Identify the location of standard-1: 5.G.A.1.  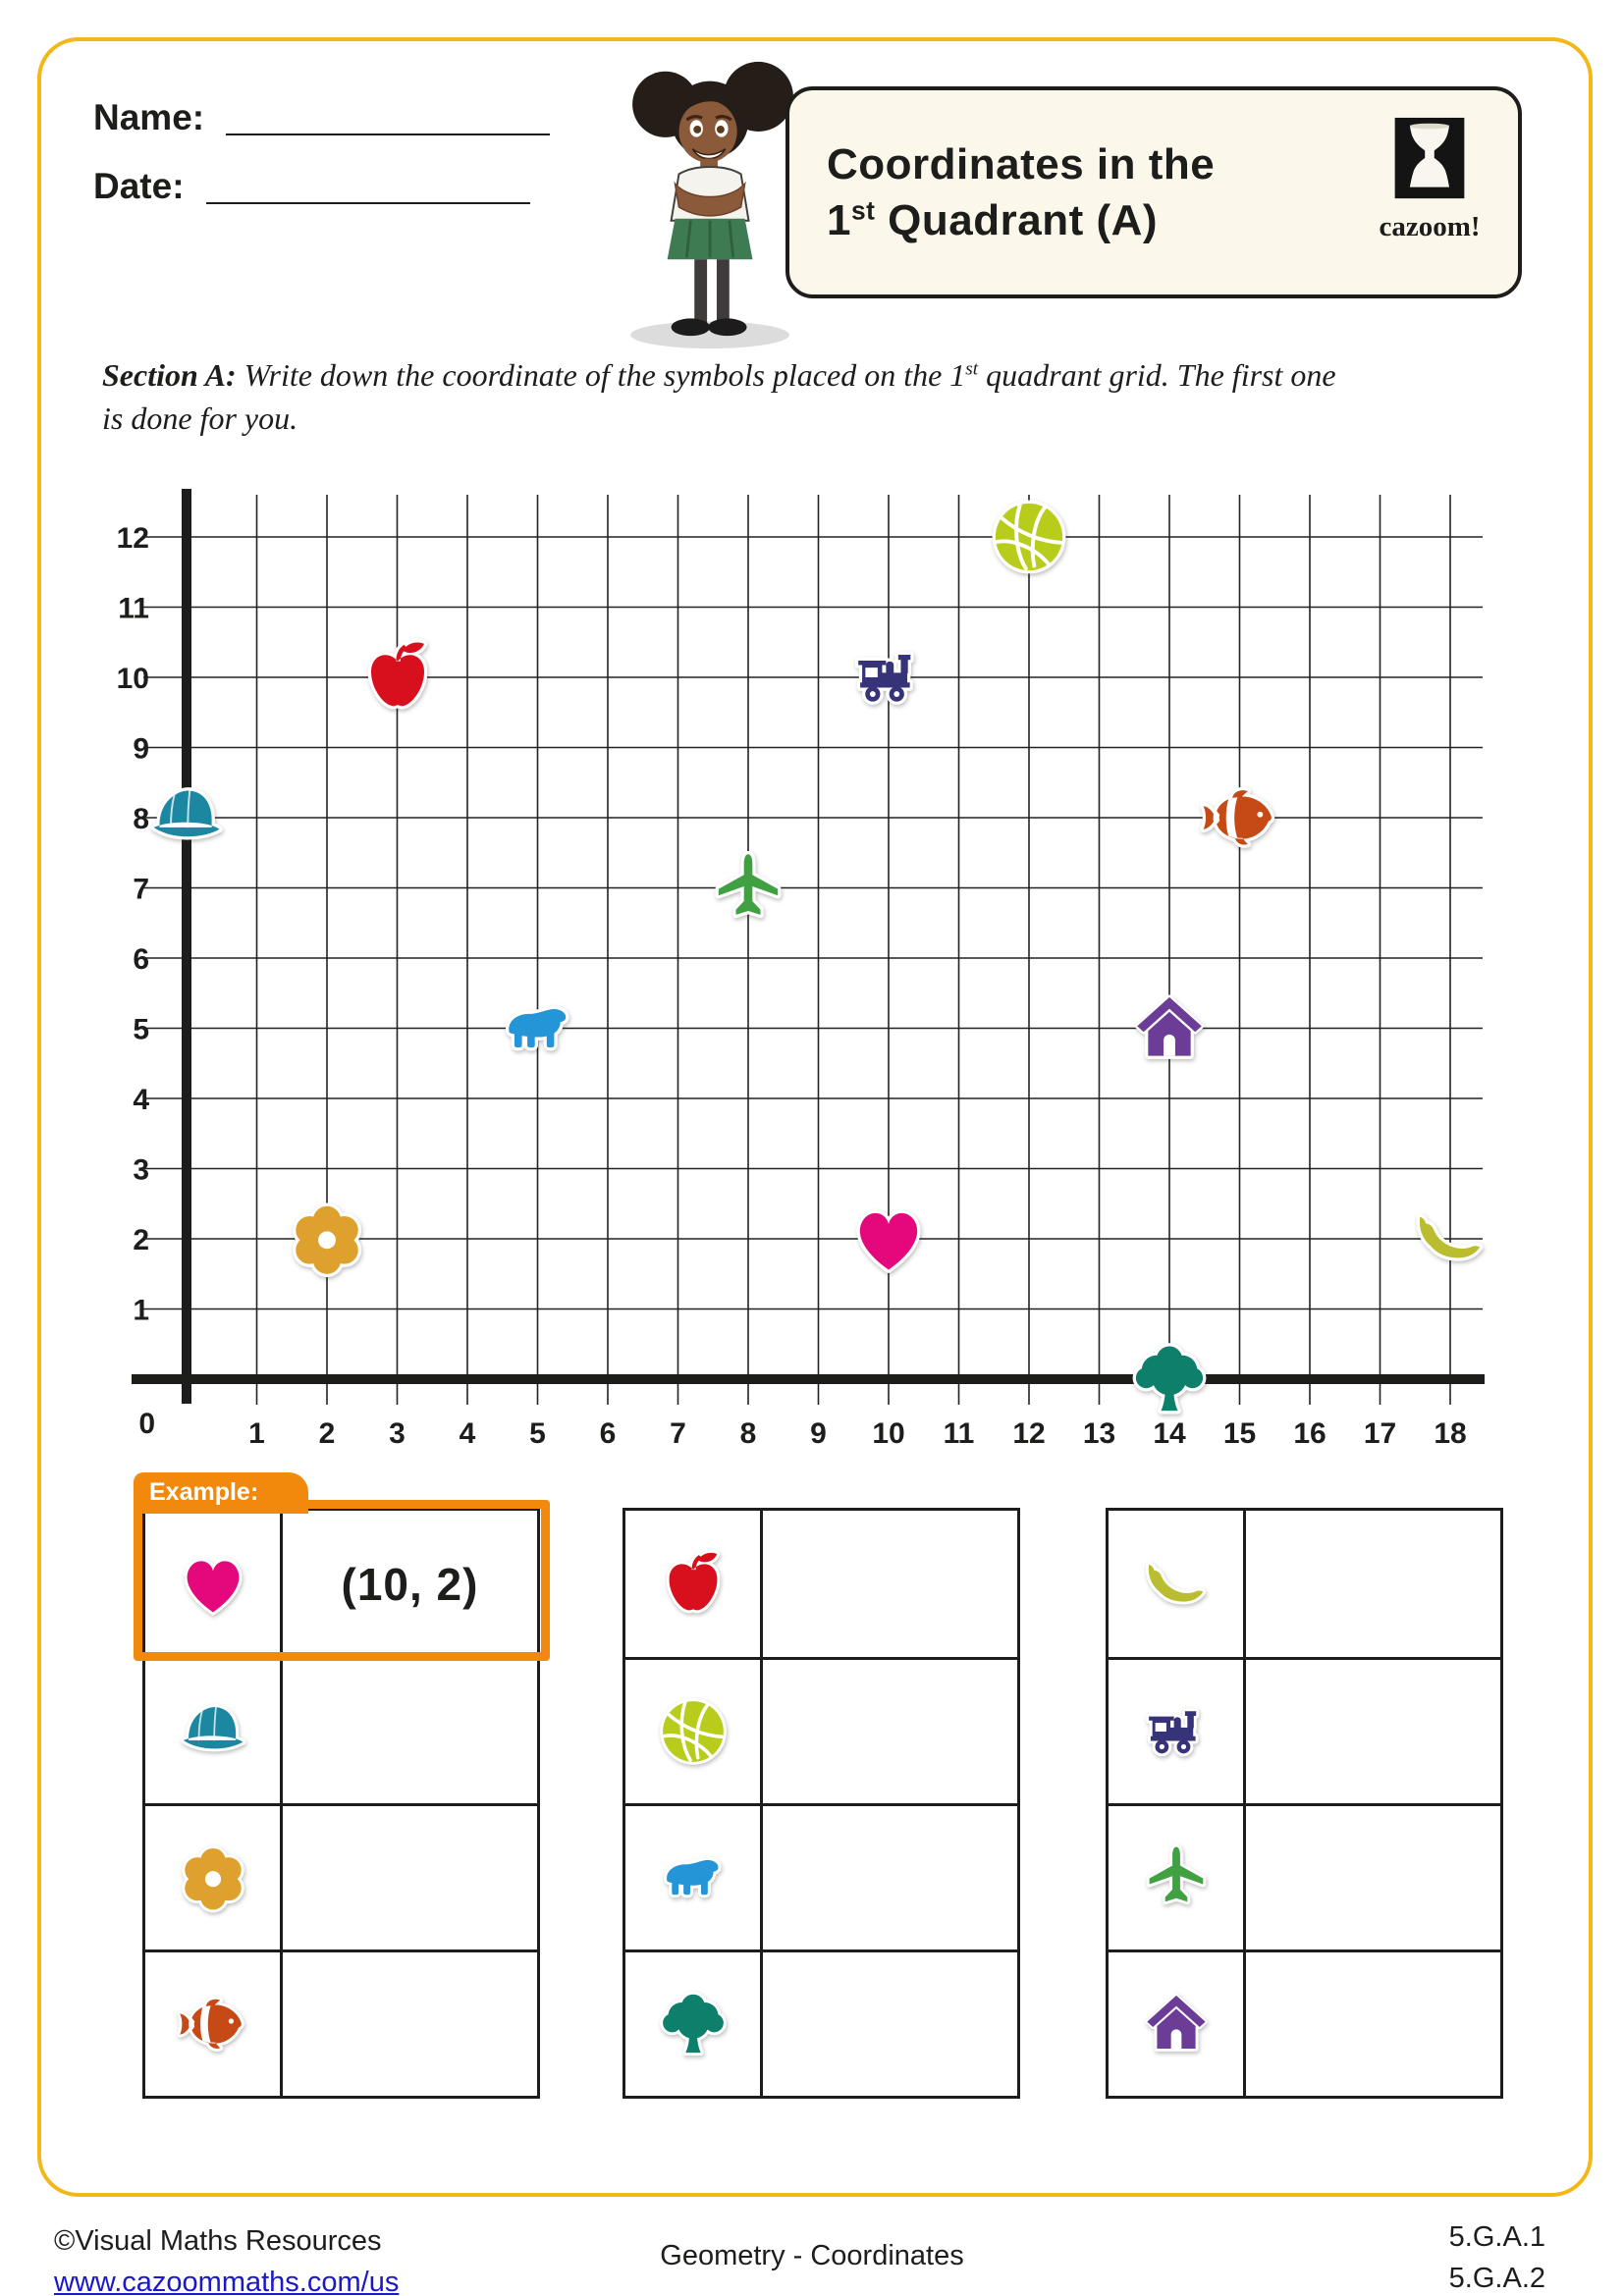
(1496, 2237).